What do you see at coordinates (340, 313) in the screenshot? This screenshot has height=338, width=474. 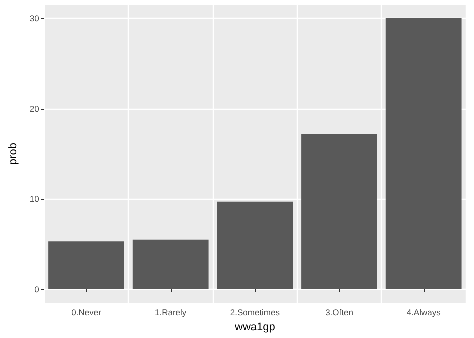 I see `x-tick-label: 3.Often` at bounding box center [340, 313].